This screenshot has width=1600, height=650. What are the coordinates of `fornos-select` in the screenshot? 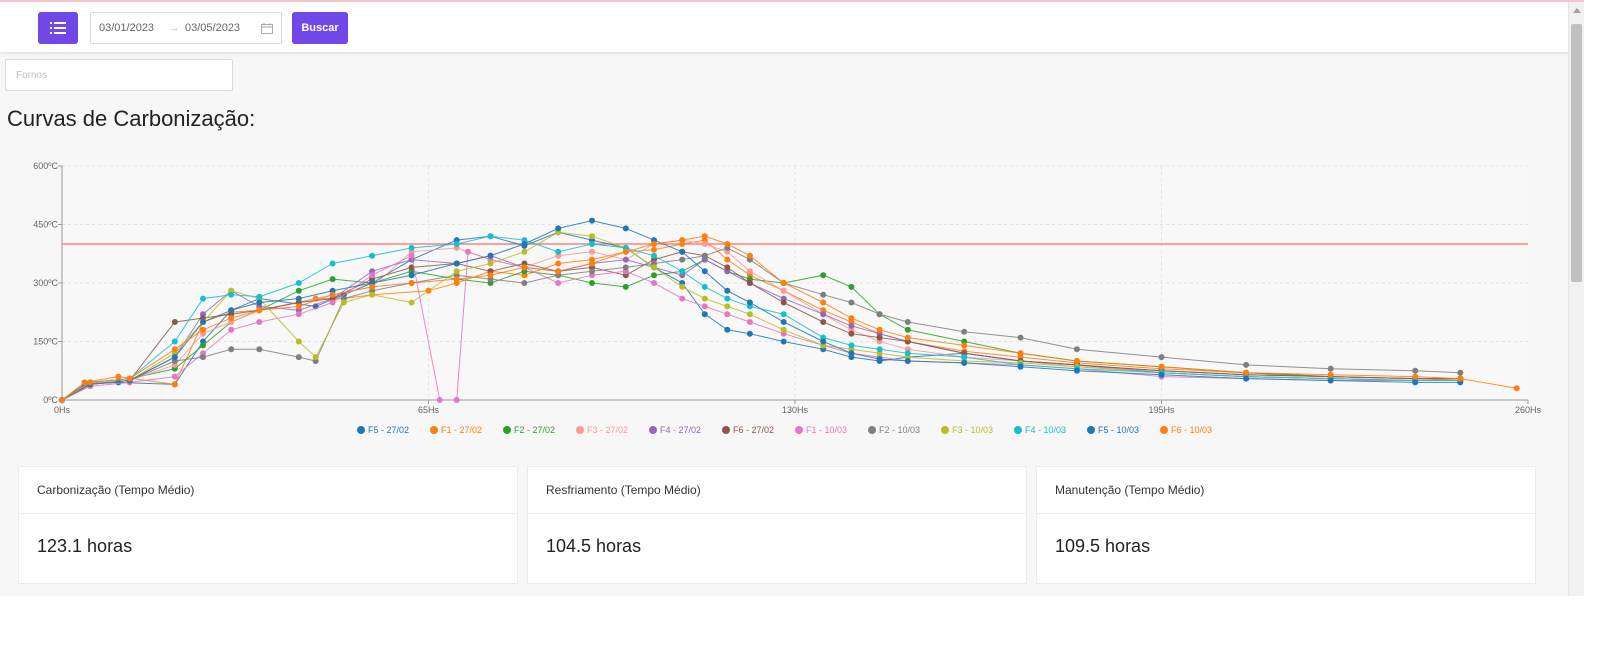 It's located at (119, 75).